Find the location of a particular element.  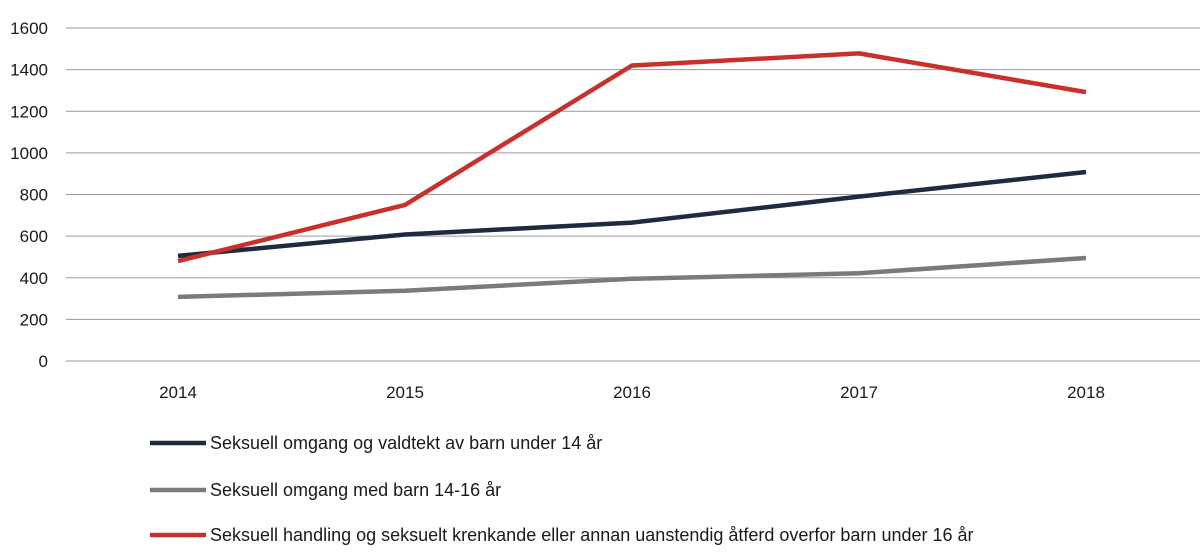

y-tick-label: 1600 is located at coordinates (29, 28).